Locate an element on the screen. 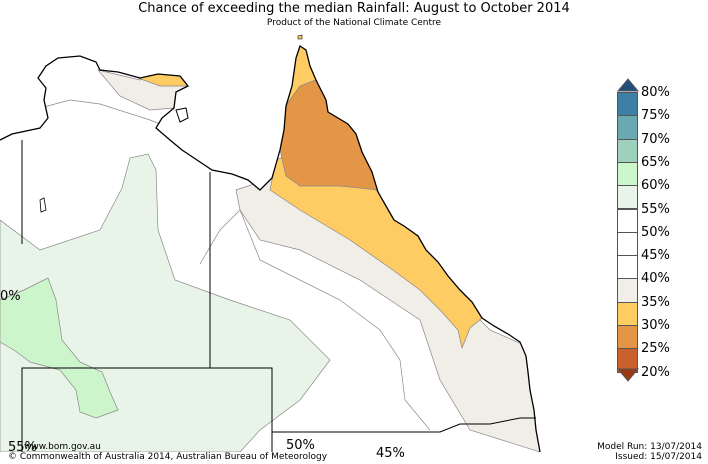  legend-label: 55% is located at coordinates (655, 209).